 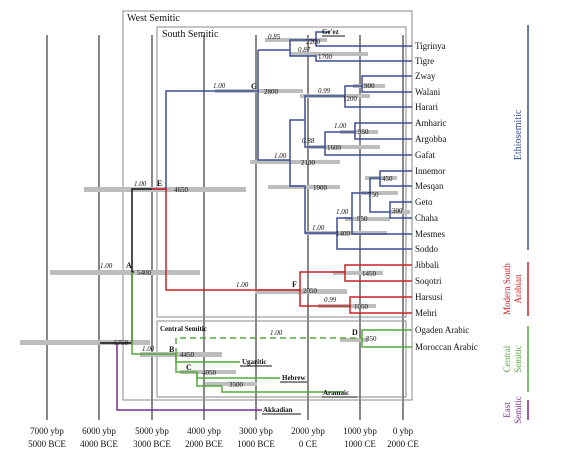 I want to click on node-e: E, so click(x=159, y=183).